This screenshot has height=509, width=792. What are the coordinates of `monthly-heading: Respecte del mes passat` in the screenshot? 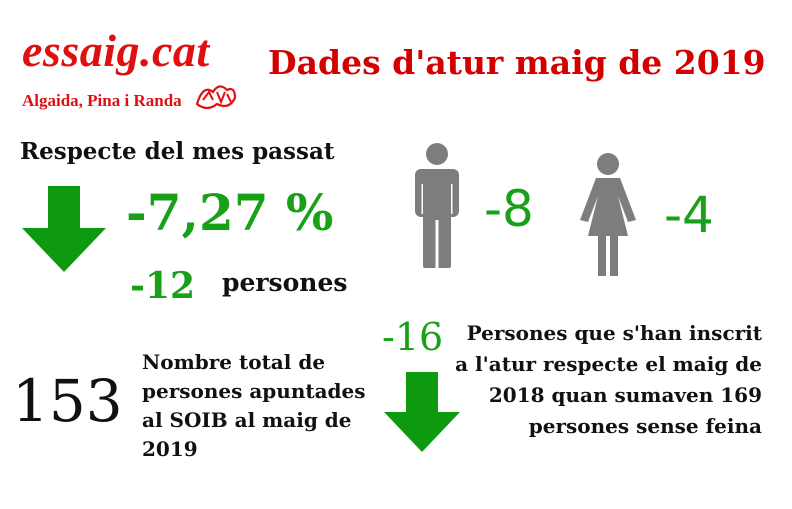 It's located at (177, 151).